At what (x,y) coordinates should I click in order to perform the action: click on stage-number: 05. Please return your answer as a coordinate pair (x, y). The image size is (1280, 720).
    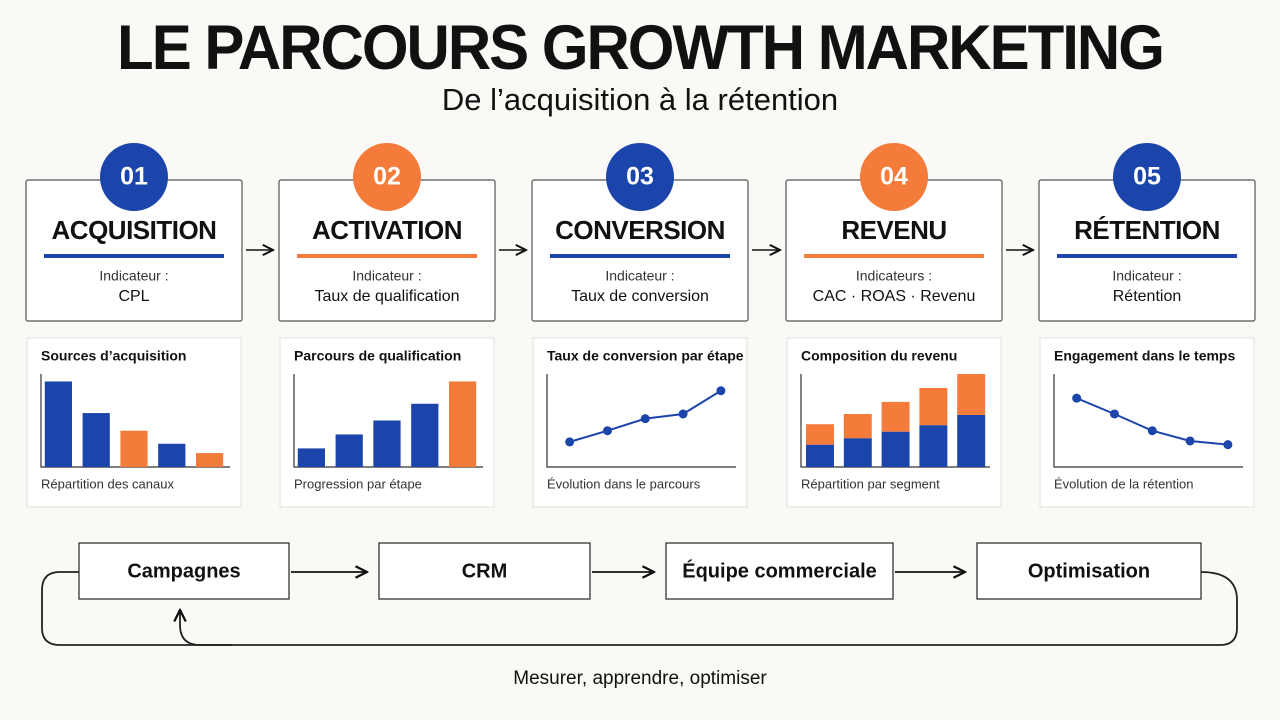
    Looking at the image, I should click on (1147, 177).